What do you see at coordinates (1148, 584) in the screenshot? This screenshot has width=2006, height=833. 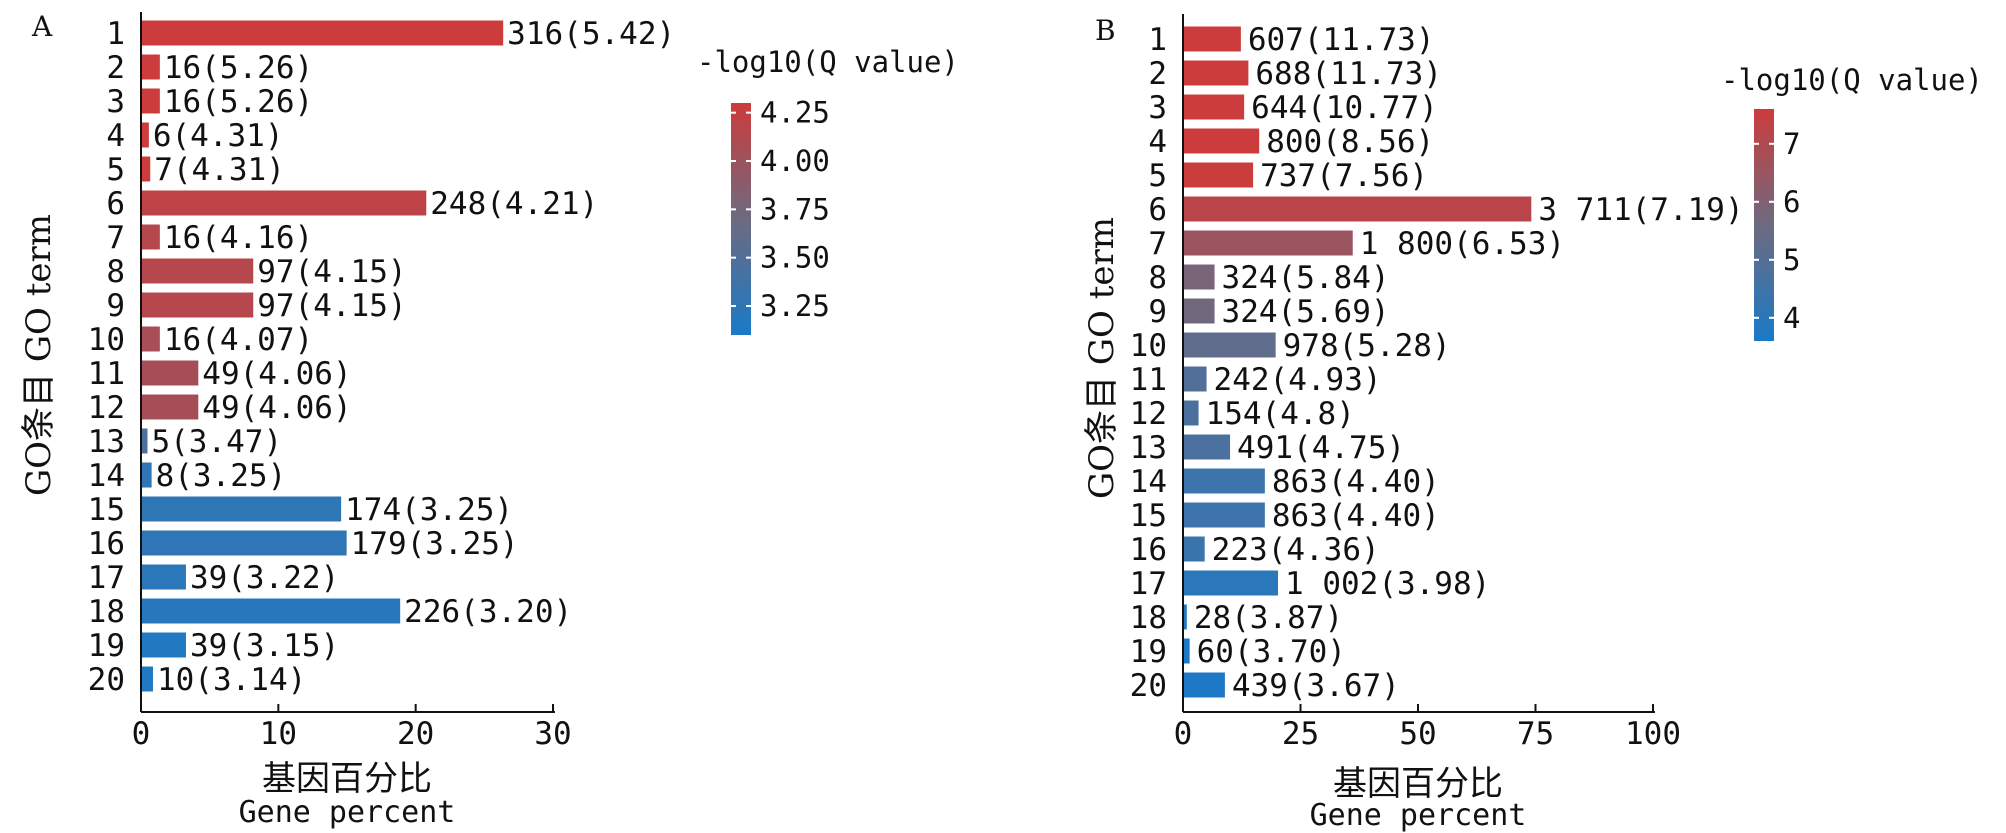 I see `category-label: 17` at bounding box center [1148, 584].